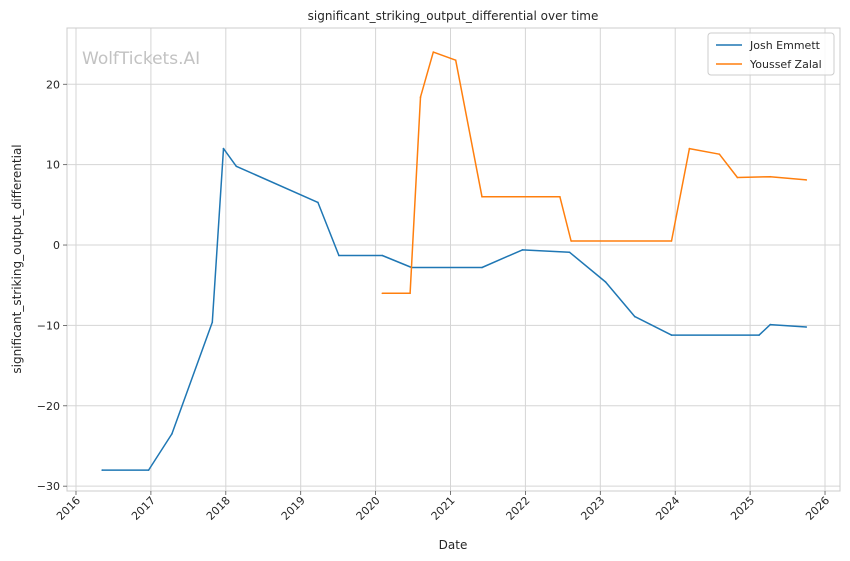 This screenshot has width=850, height=561. Describe the element at coordinates (141, 59) in the screenshot. I see `watermark: WolfTickets.AI` at that location.